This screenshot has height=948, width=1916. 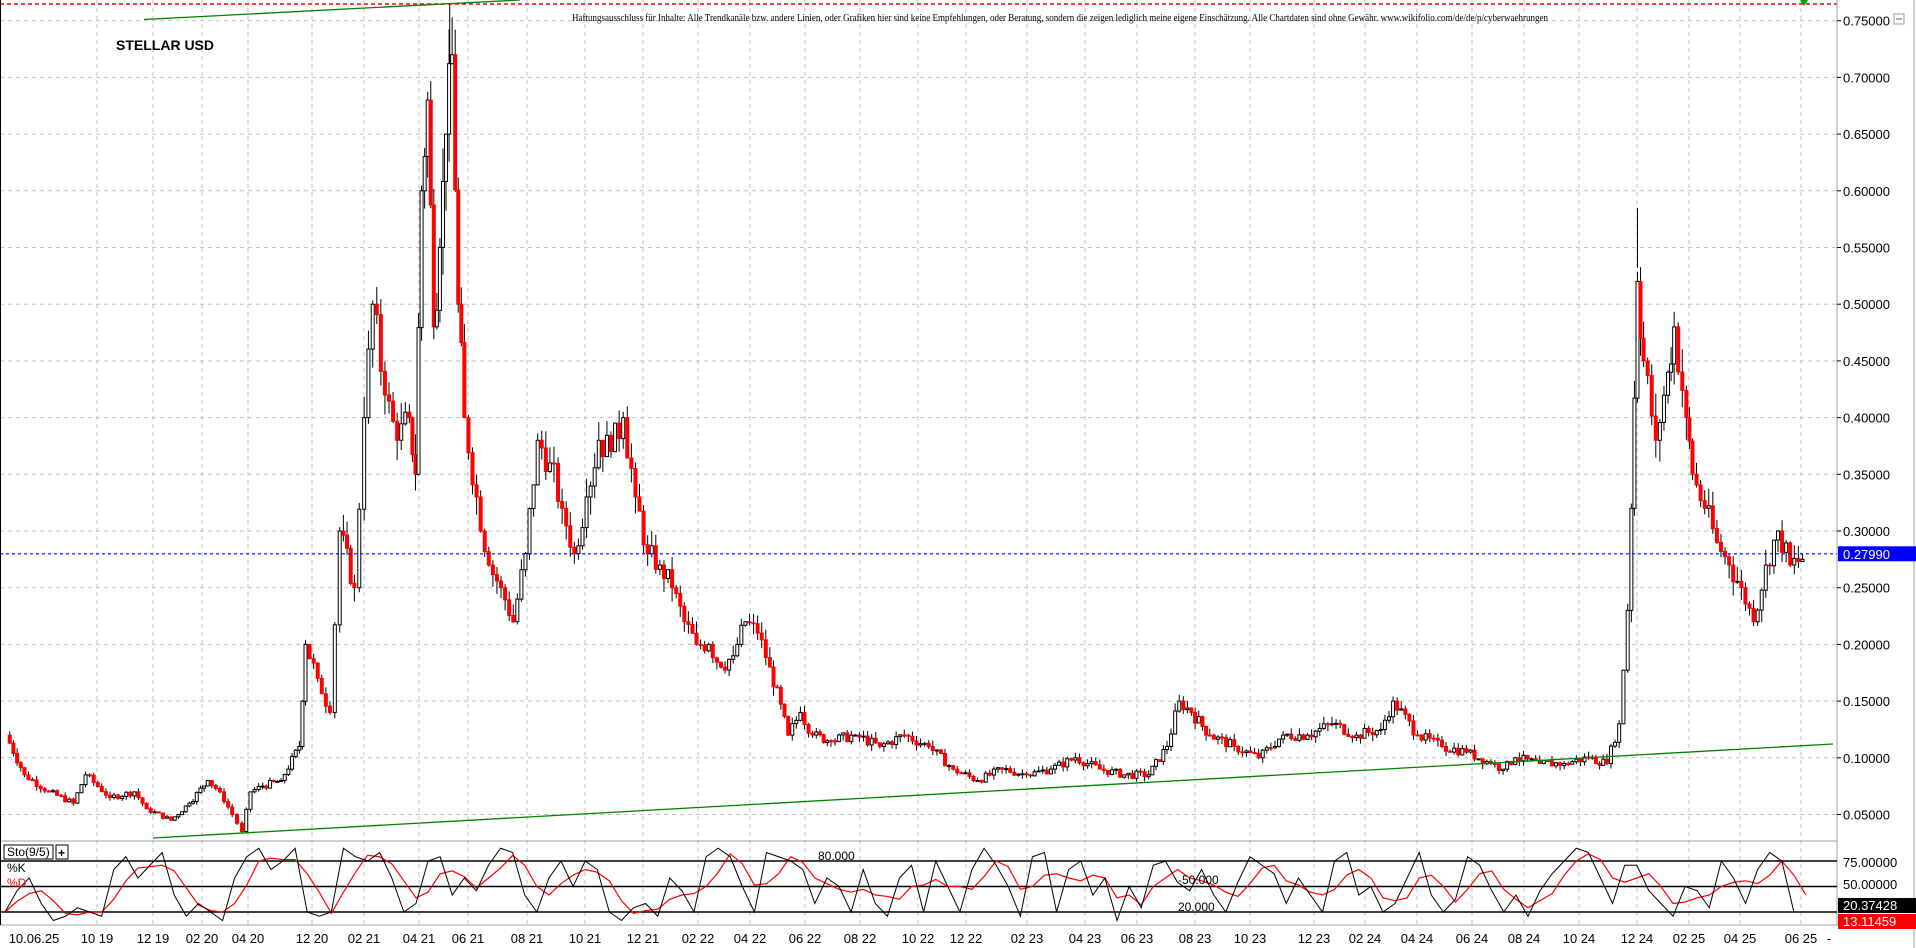 I want to click on x-tick-label: 06 22, so click(x=805, y=938).